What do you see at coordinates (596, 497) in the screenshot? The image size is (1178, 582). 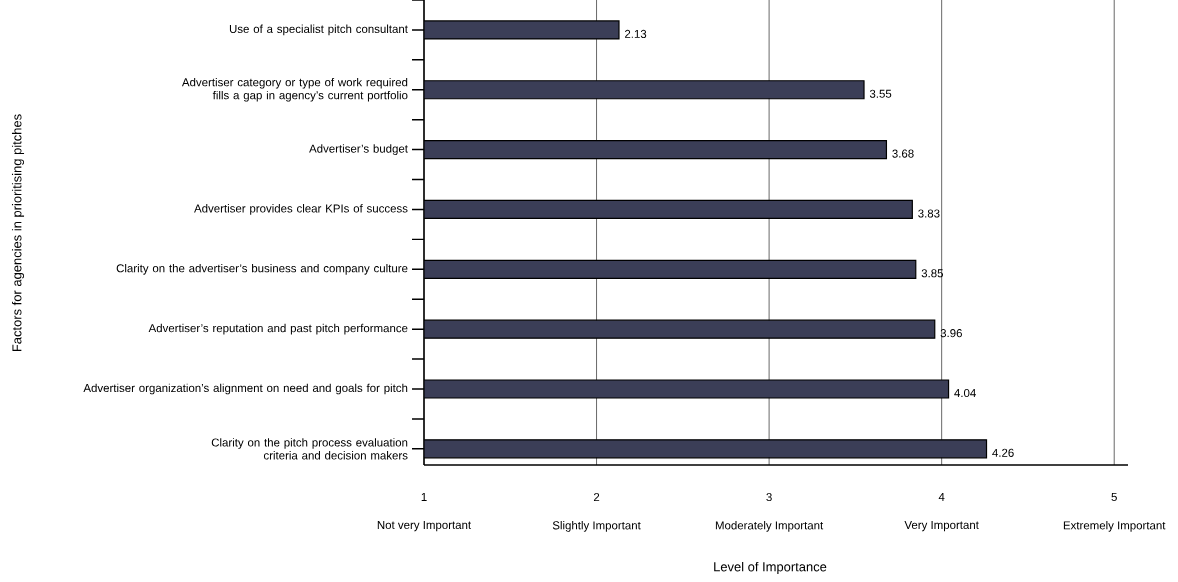 I see `x-tick-label: 2` at bounding box center [596, 497].